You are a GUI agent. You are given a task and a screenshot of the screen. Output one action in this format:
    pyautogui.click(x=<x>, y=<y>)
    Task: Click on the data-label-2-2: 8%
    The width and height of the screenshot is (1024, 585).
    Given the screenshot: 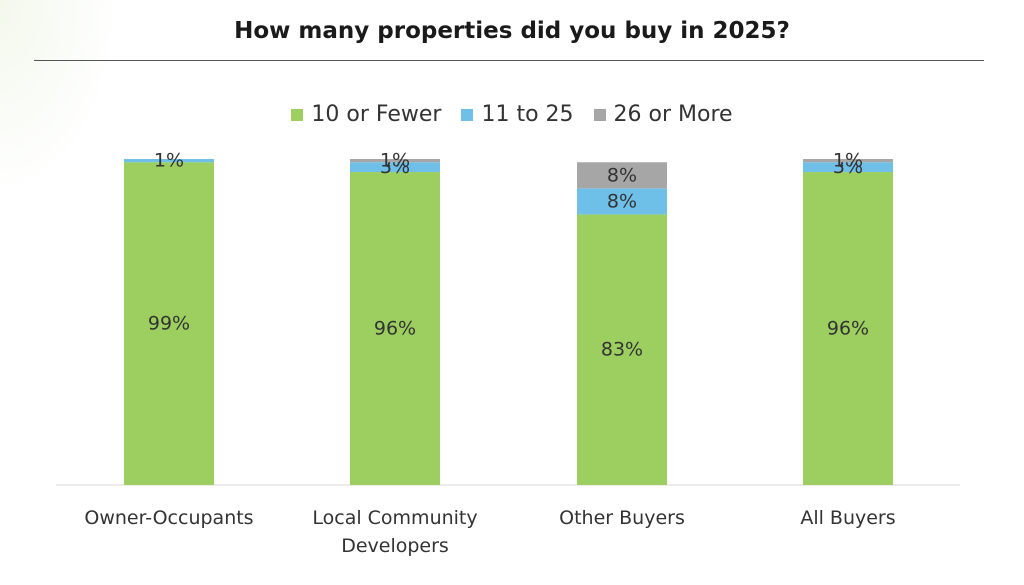 What is the action you would take?
    pyautogui.click(x=622, y=175)
    